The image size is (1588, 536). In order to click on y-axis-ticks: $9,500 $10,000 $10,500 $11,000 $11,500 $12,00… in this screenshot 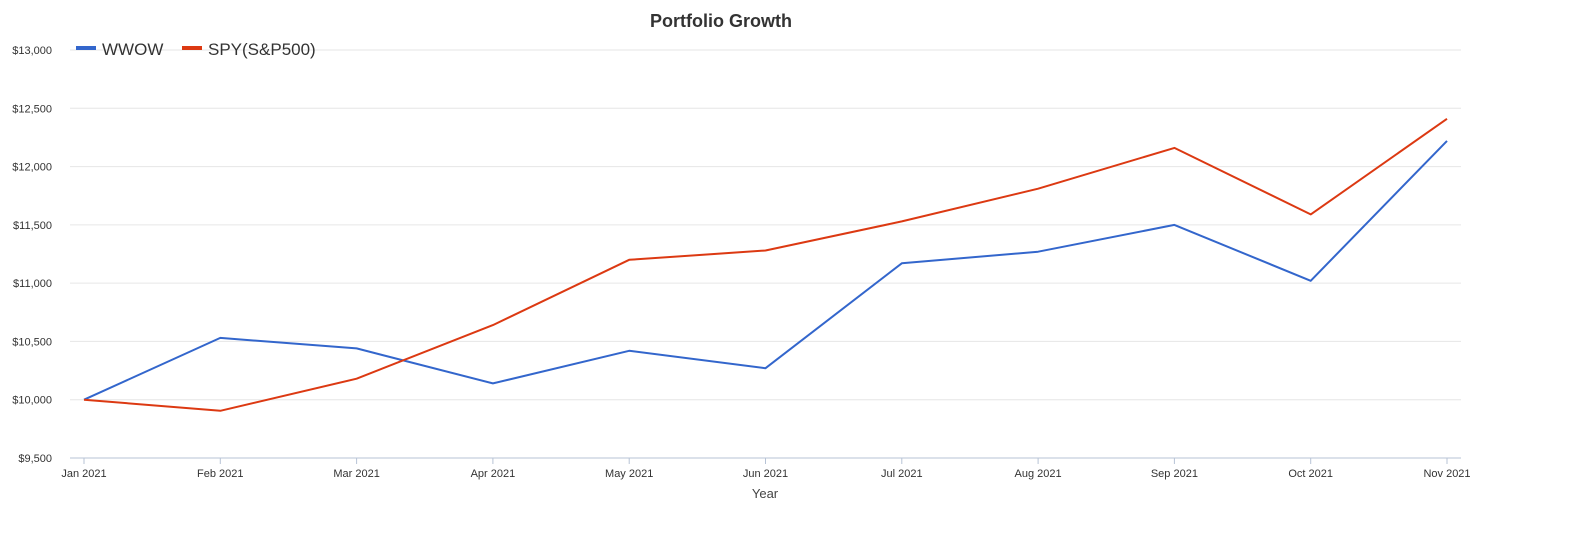, I will do `click(32, 255)`.